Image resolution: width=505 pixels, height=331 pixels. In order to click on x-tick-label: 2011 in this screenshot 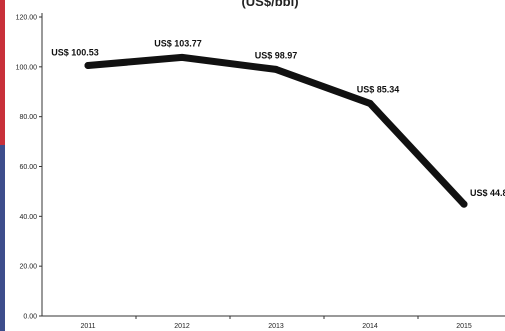, I will do `click(87, 326)`.